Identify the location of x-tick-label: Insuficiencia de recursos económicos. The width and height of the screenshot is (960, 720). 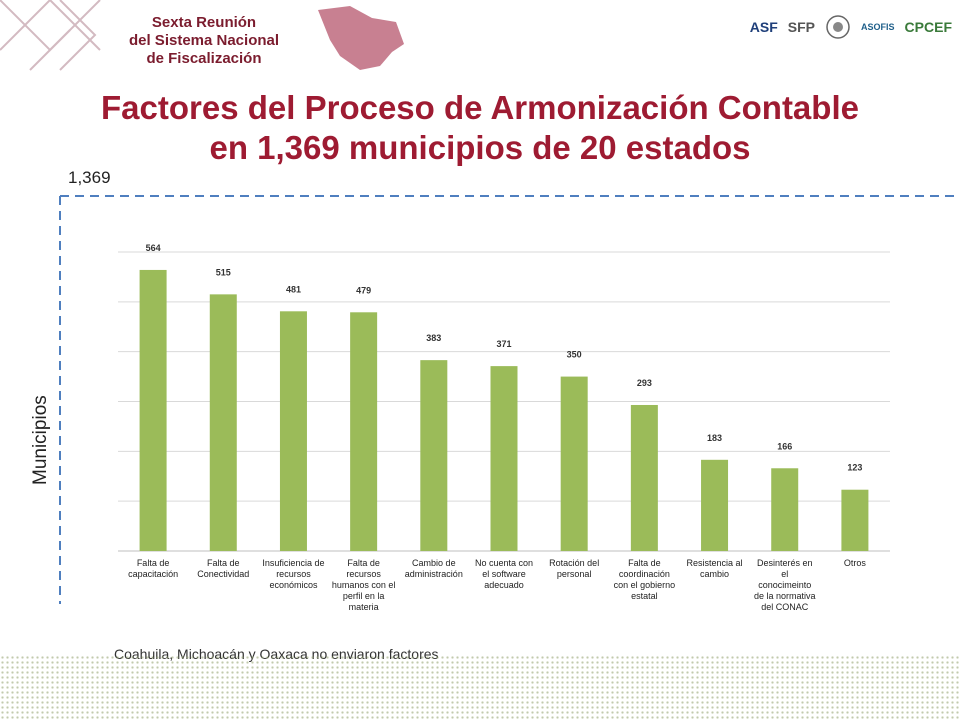
(293, 574).